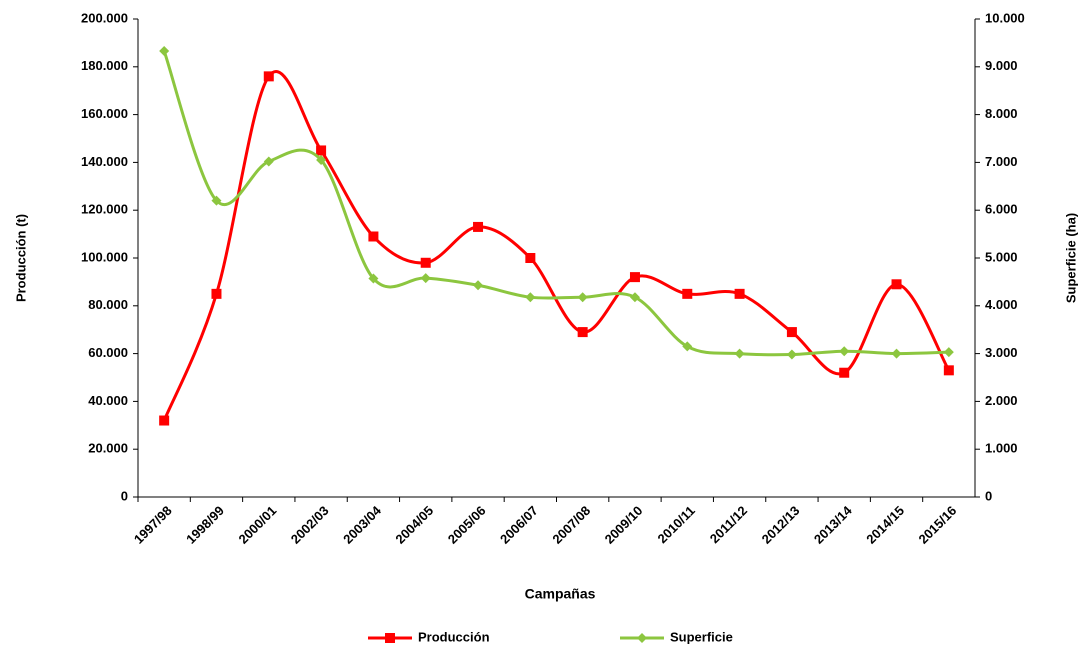  What do you see at coordinates (1001, 113) in the screenshot?
I see `y2-tick-label: 8.000` at bounding box center [1001, 113].